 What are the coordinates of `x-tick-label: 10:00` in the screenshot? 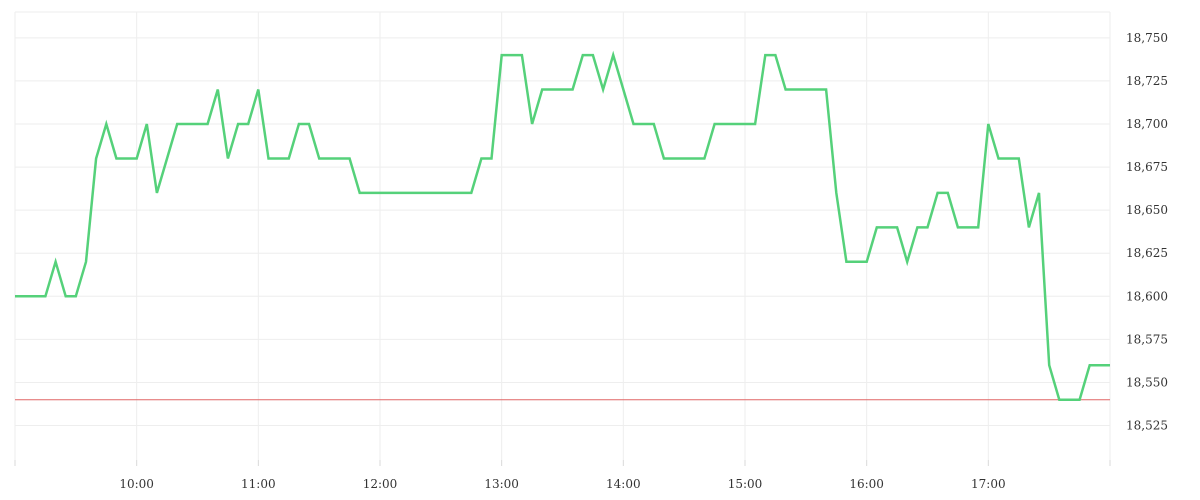 It's located at (136, 484).